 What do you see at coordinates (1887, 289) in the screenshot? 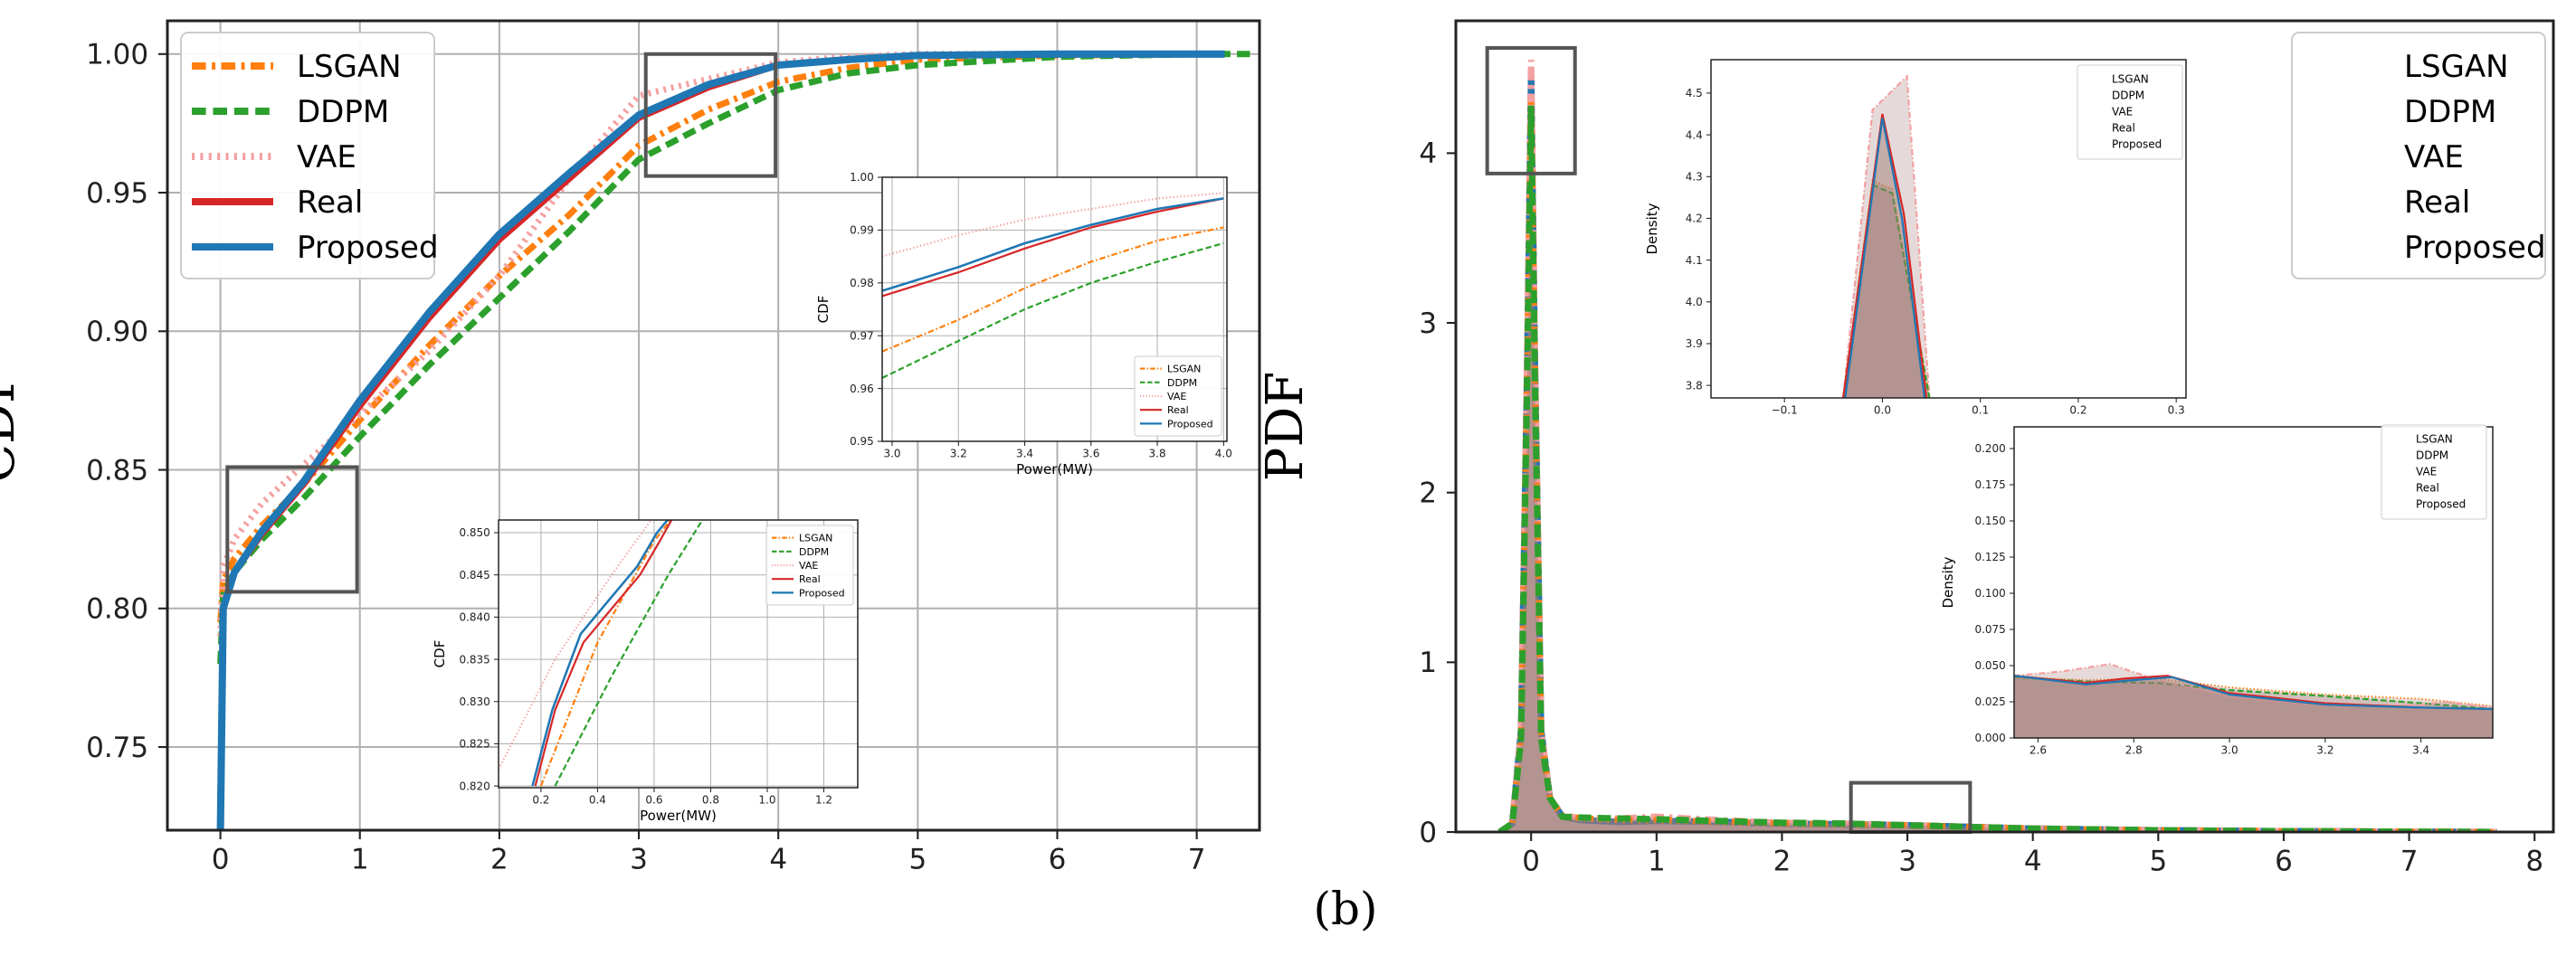
I see `area-lsgan` at bounding box center [1887, 289].